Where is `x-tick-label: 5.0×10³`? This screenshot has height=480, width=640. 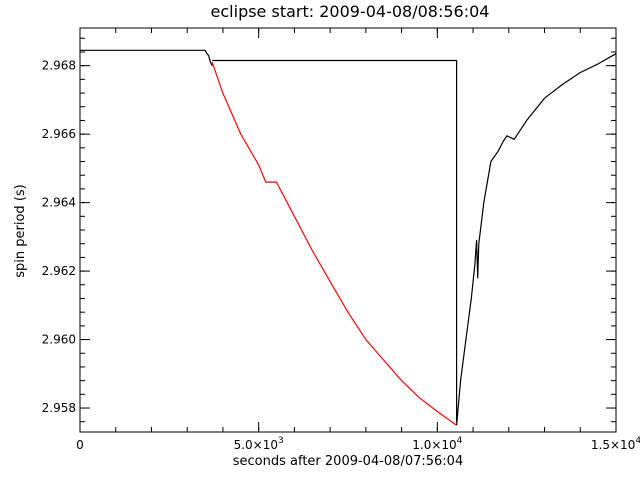
x-tick-label: 5.0×10³ is located at coordinates (259, 444).